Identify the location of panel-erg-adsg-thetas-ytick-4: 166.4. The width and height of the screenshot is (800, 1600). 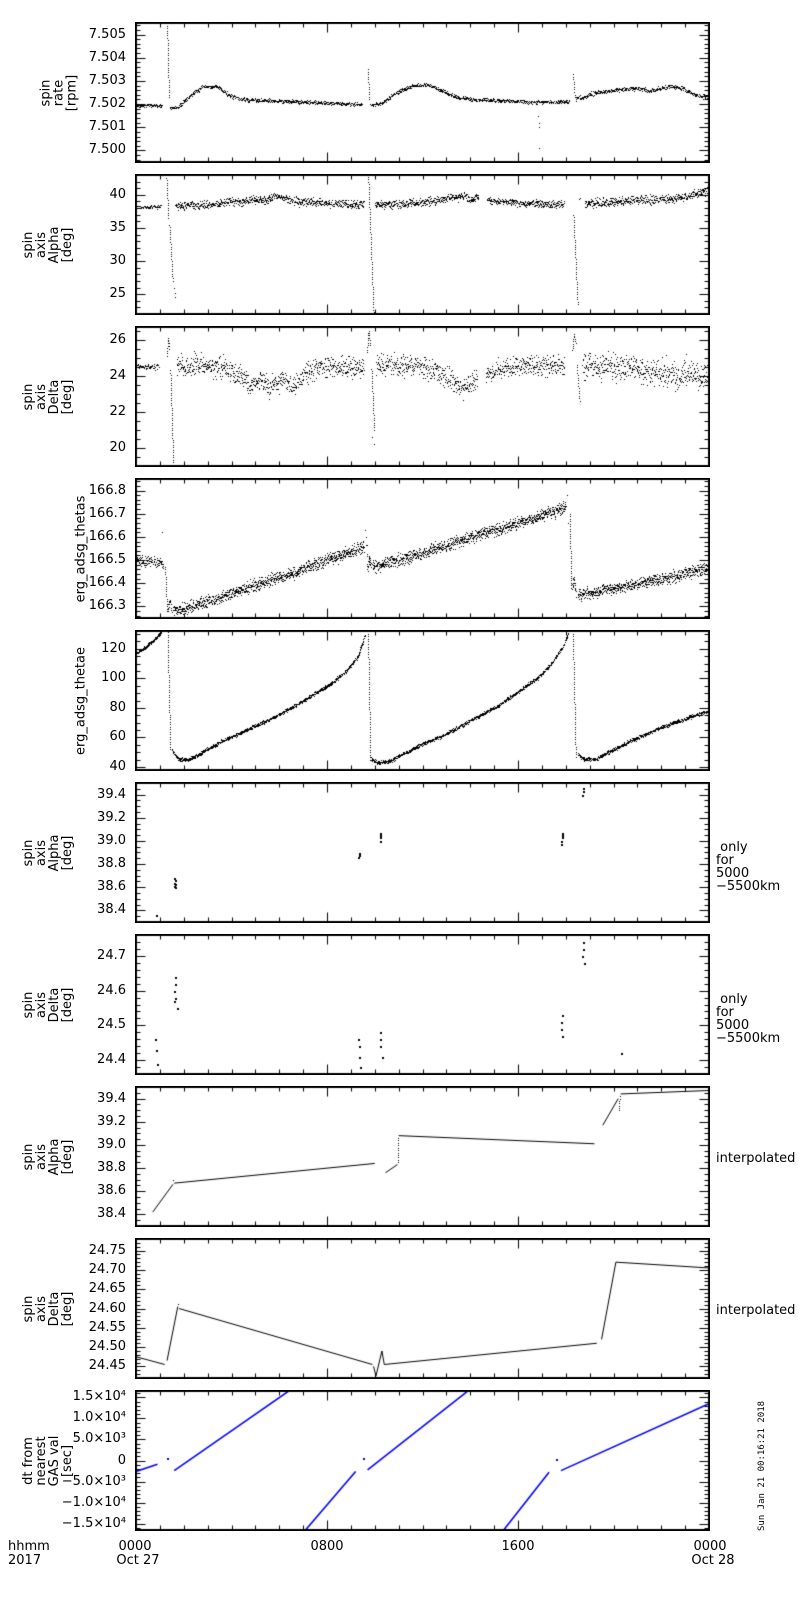
(107, 583).